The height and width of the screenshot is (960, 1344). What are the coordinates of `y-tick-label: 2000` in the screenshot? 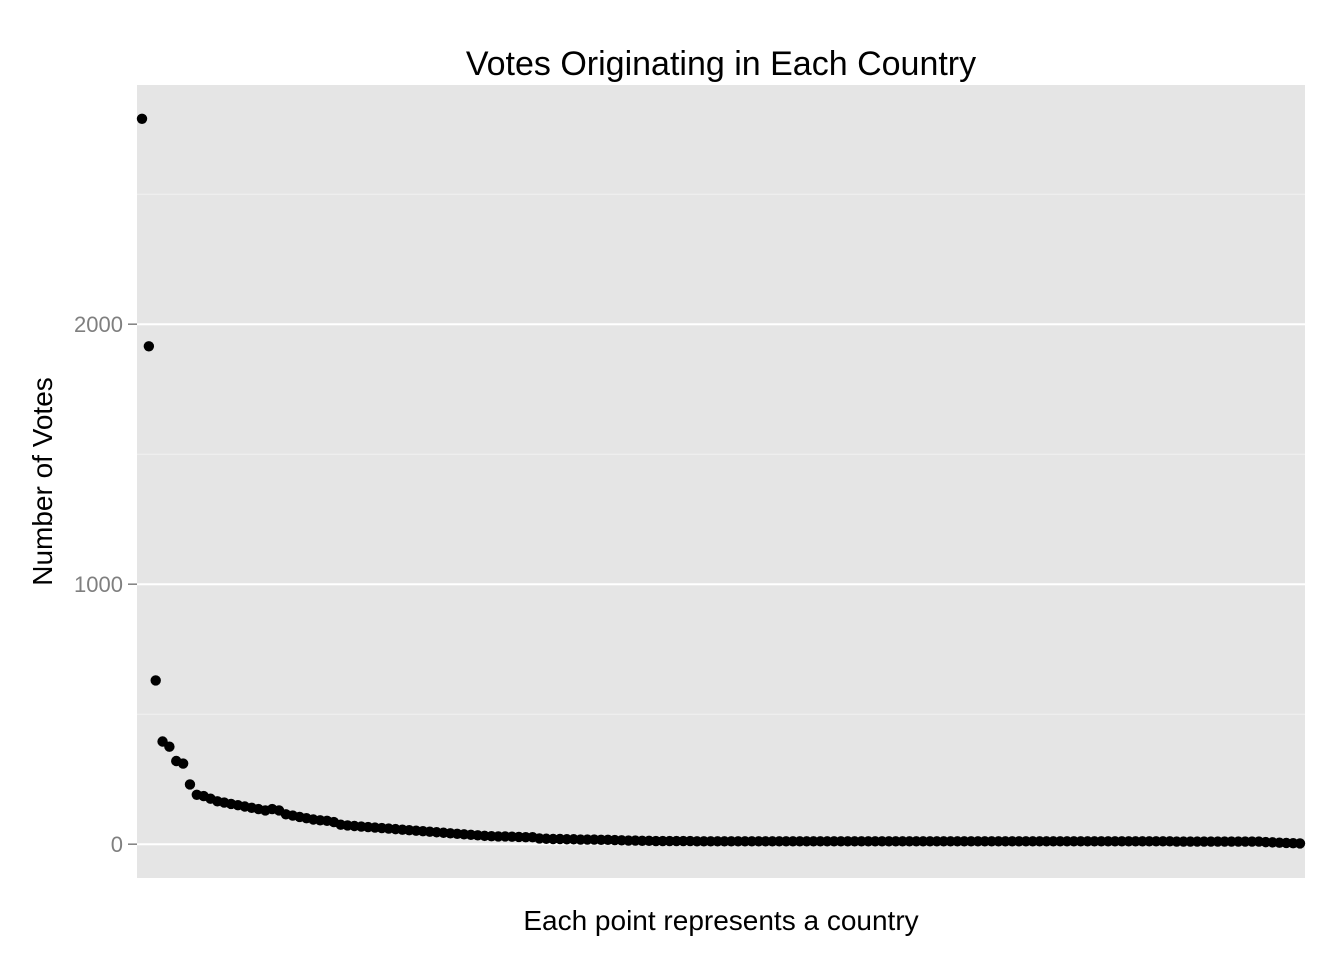 It's located at (98, 324).